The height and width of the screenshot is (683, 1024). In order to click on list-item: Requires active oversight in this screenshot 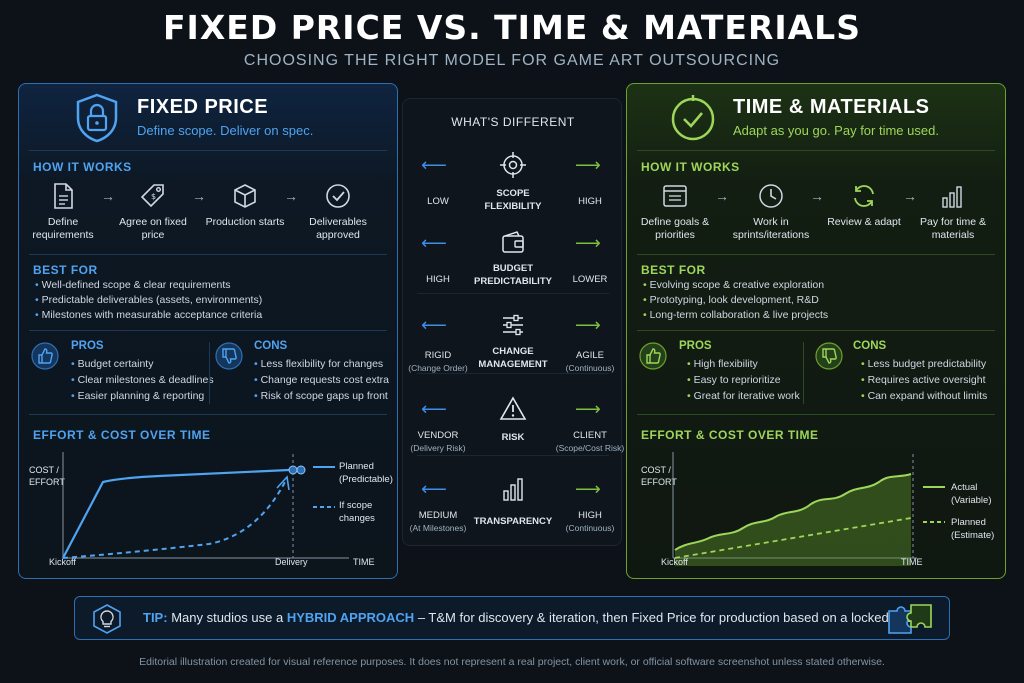, I will do `click(924, 380)`.